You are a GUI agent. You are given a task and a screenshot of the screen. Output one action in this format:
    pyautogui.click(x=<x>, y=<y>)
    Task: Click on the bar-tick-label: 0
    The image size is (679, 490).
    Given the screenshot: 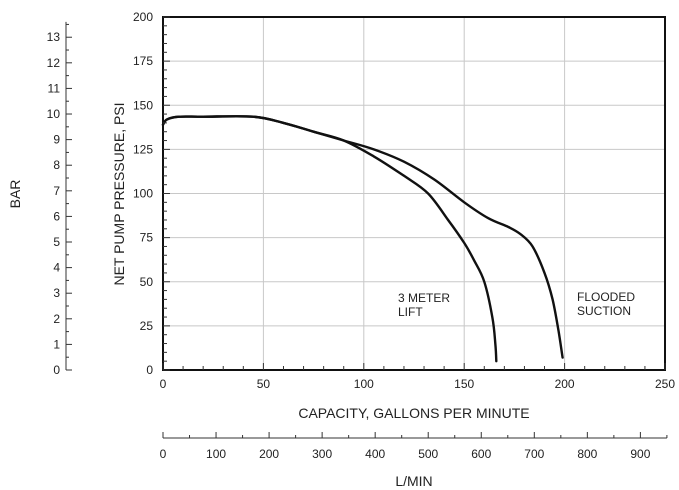 What is the action you would take?
    pyautogui.click(x=56, y=370)
    